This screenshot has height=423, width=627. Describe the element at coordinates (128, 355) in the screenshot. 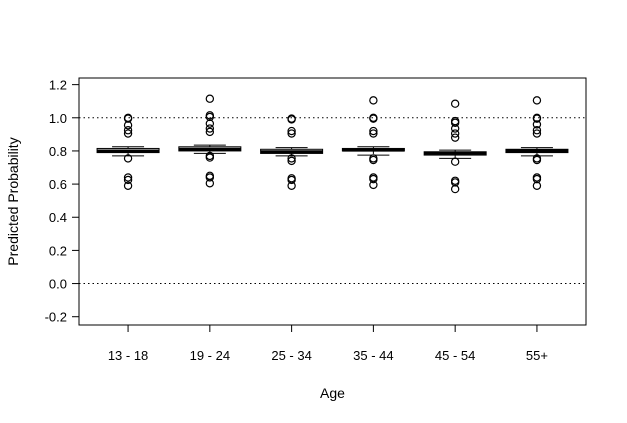

I see `x-tick-label: 13 - 18` at that location.